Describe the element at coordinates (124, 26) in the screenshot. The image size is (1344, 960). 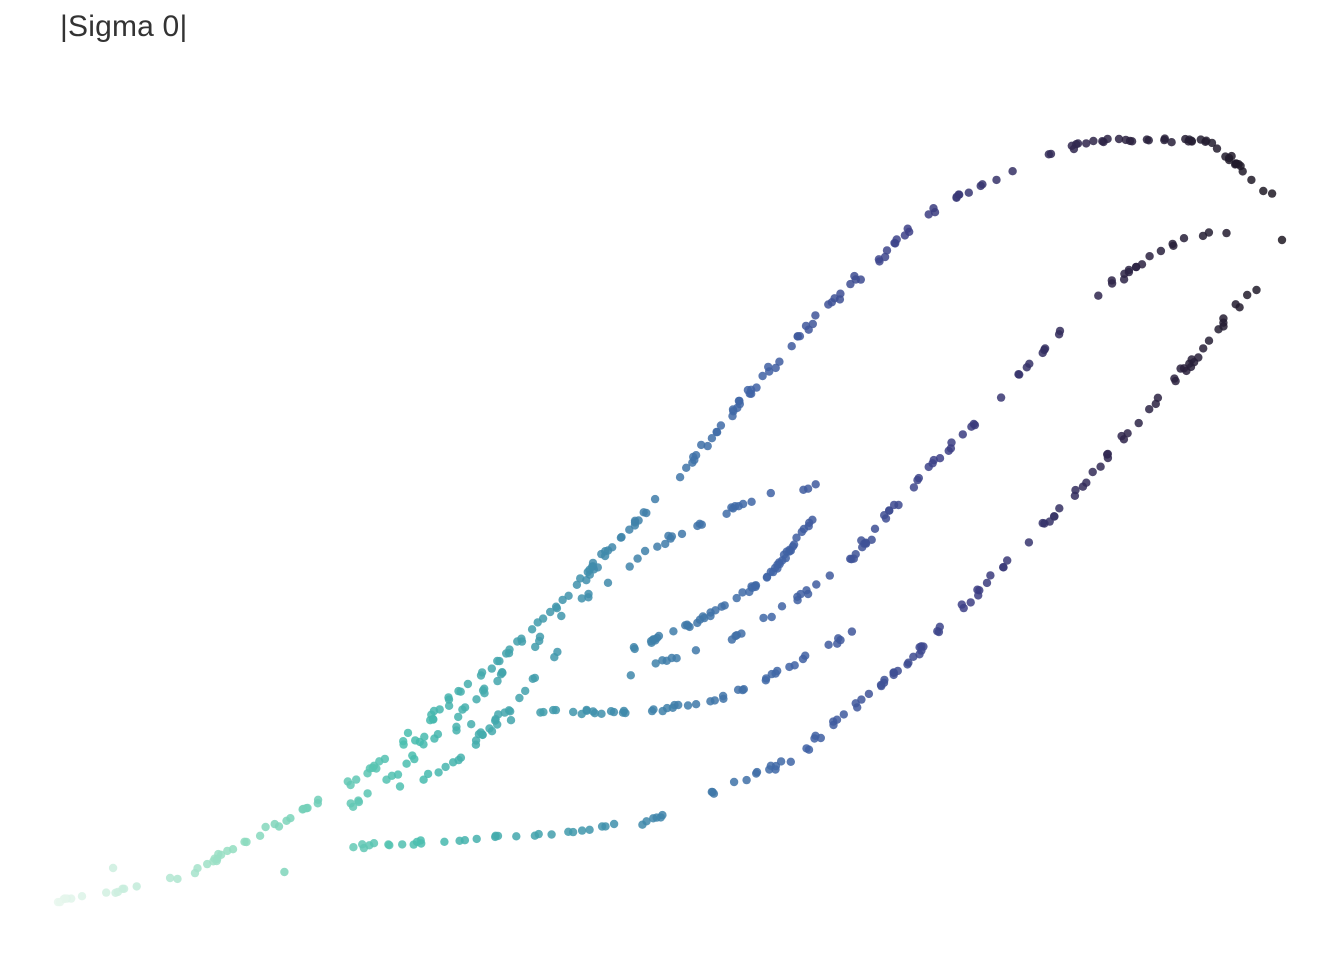
I see `chart-title: |Sigma 0|` at that location.